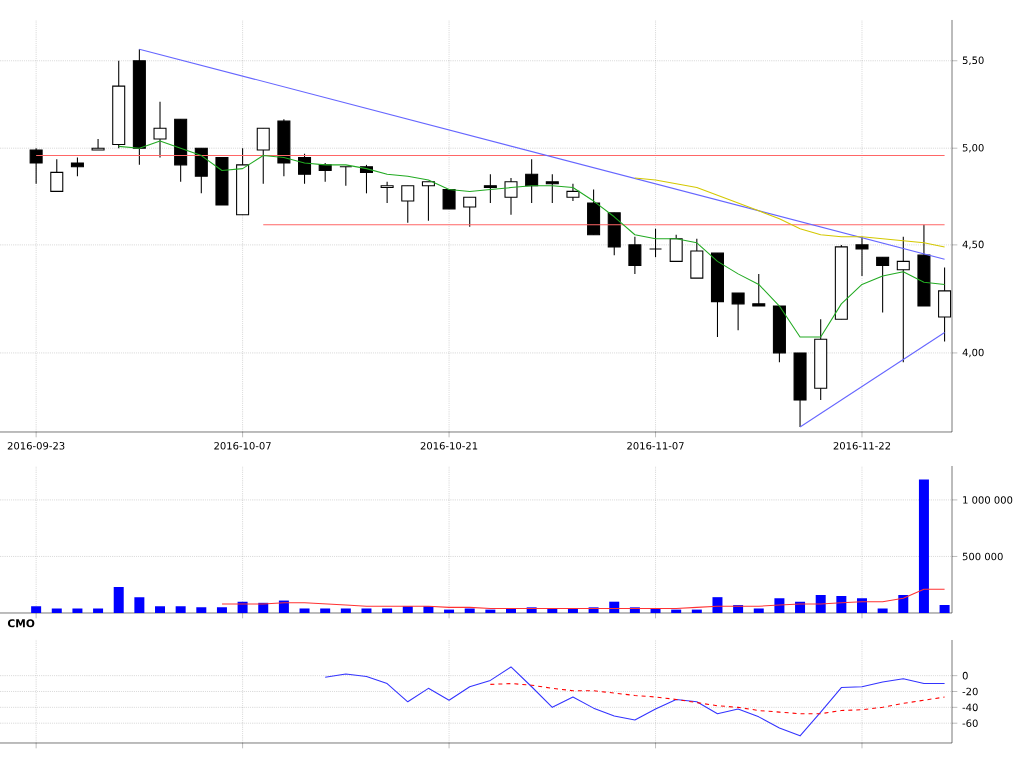 This screenshot has height=768, width=1024. I want to click on y-tick-label: 5,00, so click(973, 148).